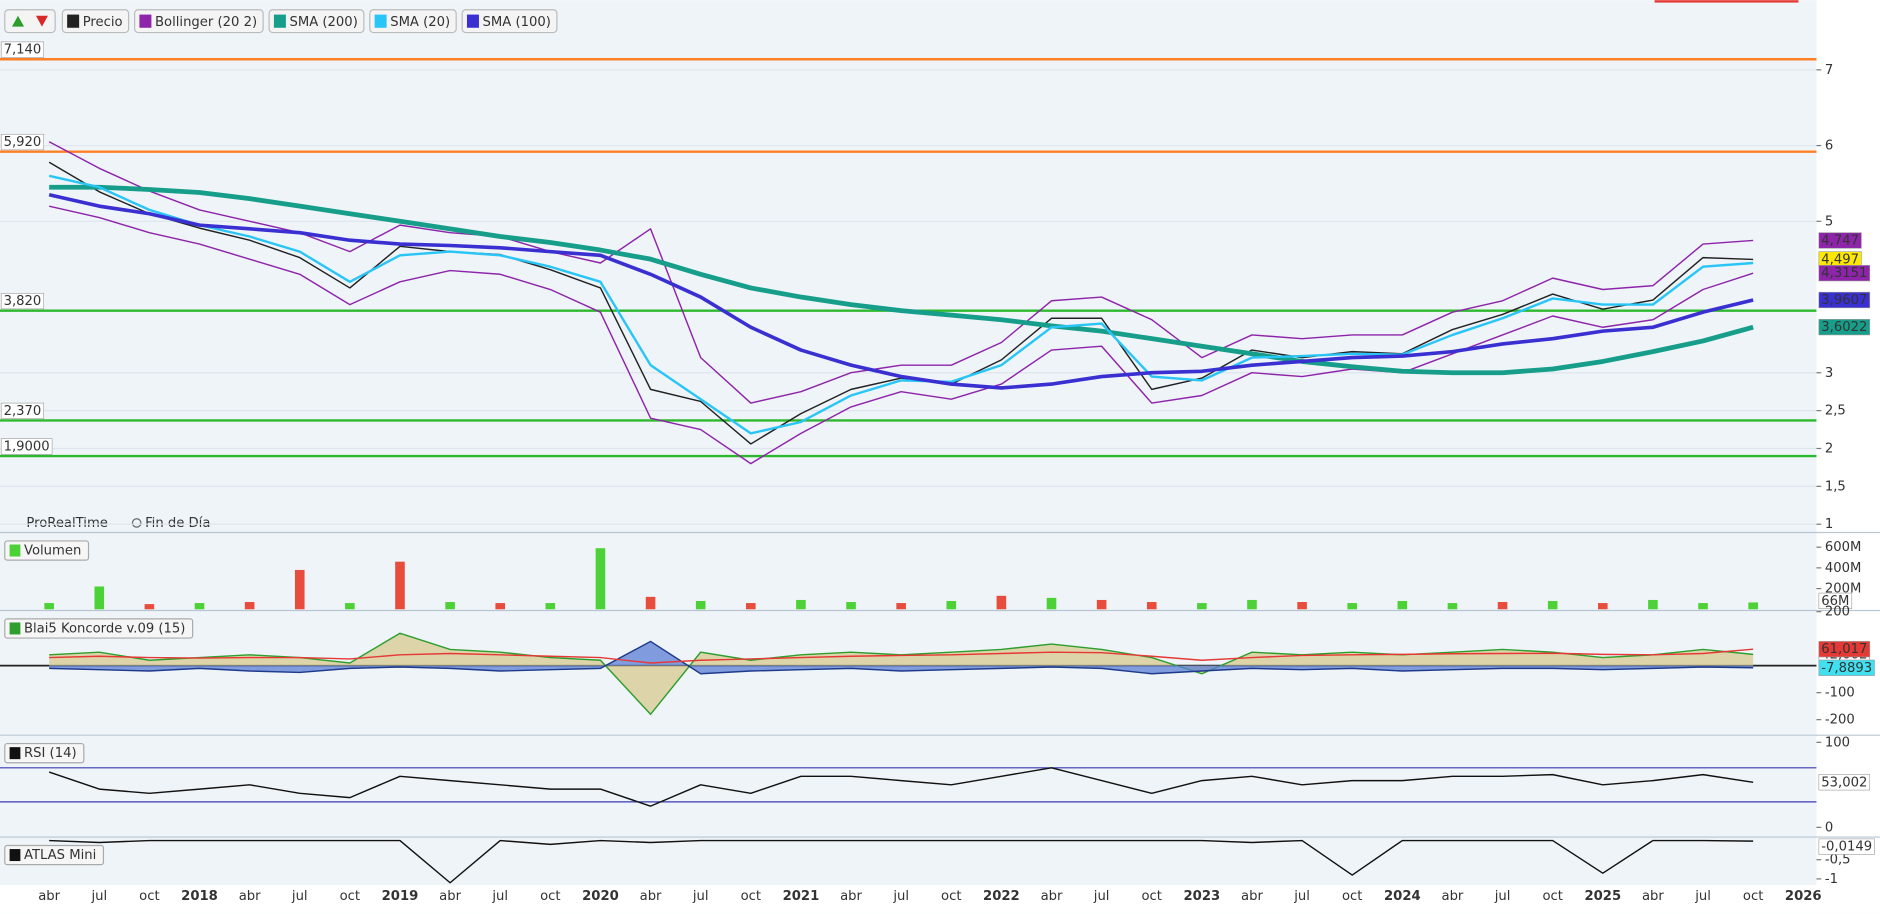  I want to click on x-tick-label: 2025, so click(1602, 896).